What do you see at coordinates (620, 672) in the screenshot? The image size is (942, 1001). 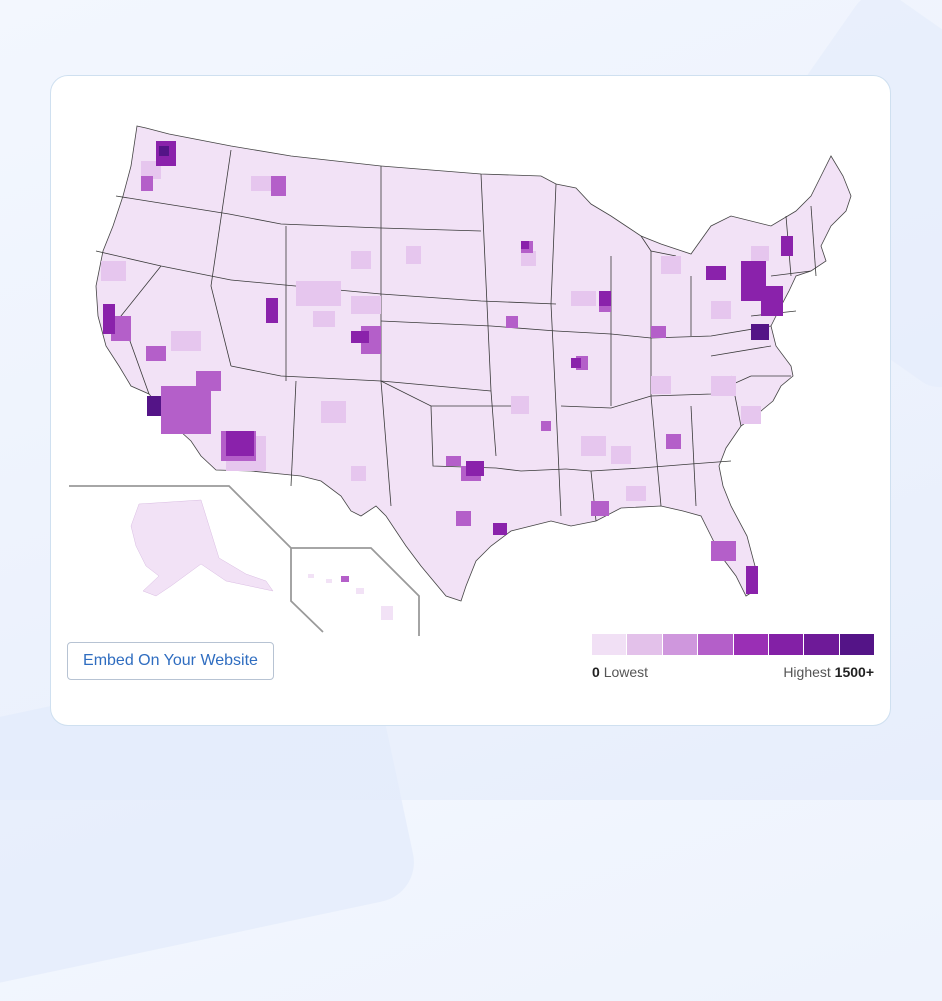 I see `legend-low: 0 Lowest` at bounding box center [620, 672].